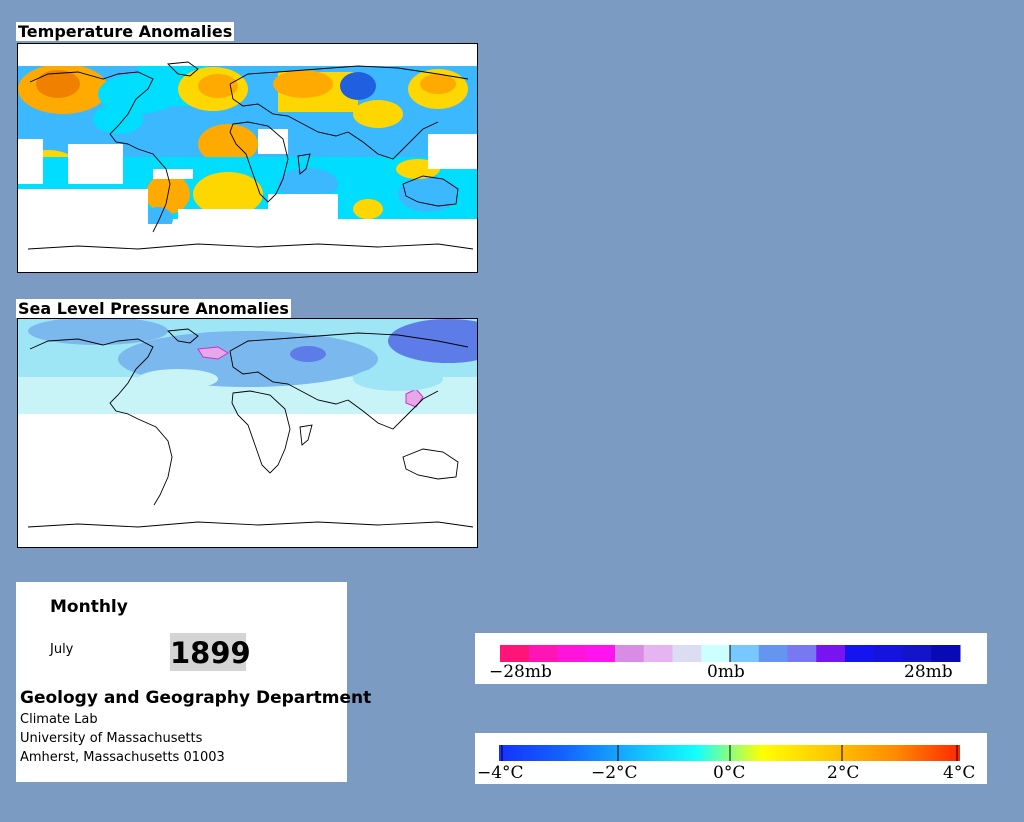 This screenshot has width=1024, height=822. Describe the element at coordinates (250, 428) in the screenshot. I see `pressure-coastlines` at that location.